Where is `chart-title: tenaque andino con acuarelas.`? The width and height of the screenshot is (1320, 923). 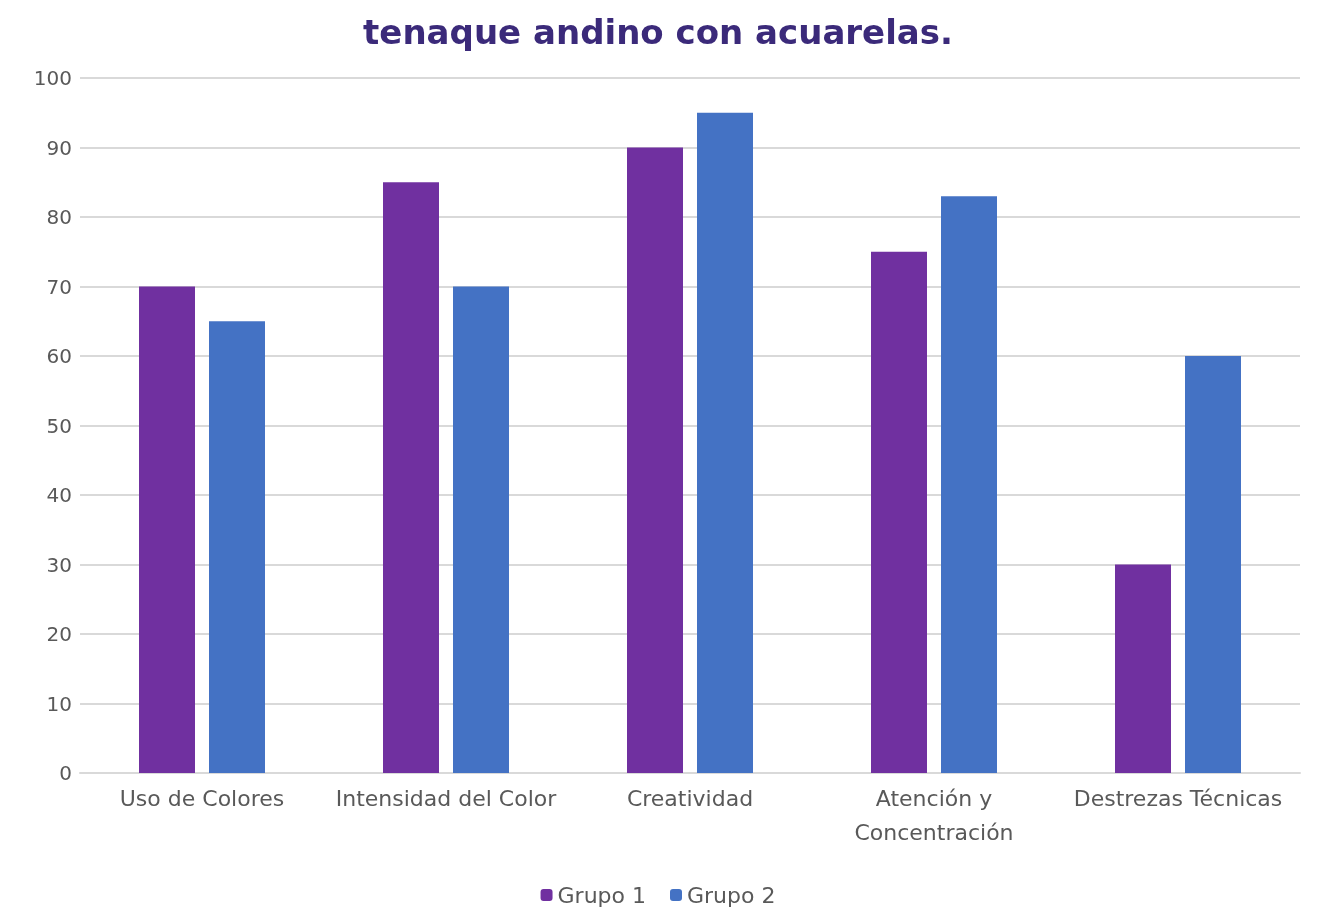 chart-title: tenaque andino con acuarelas. is located at coordinates (658, 32).